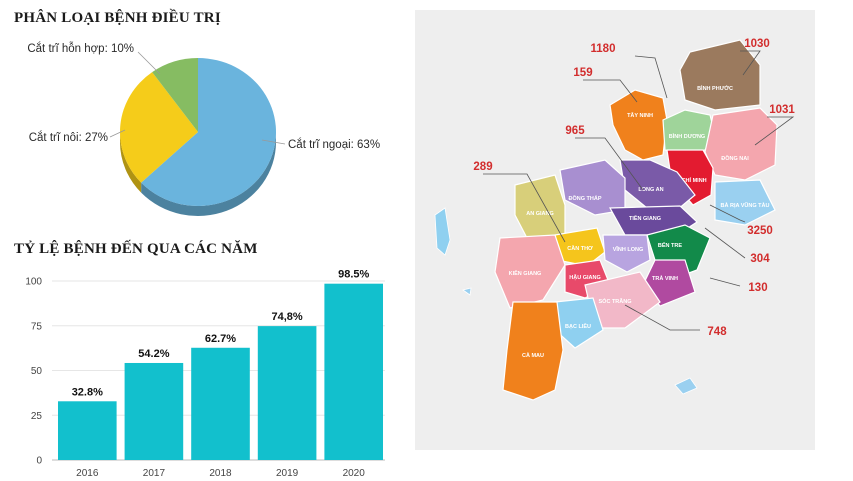 Image resolution: width=853 pixels, height=481 pixels. Describe the element at coordinates (615, 301) in the screenshot. I see `map-province-label-16: SÓC TRĂNG` at that location.